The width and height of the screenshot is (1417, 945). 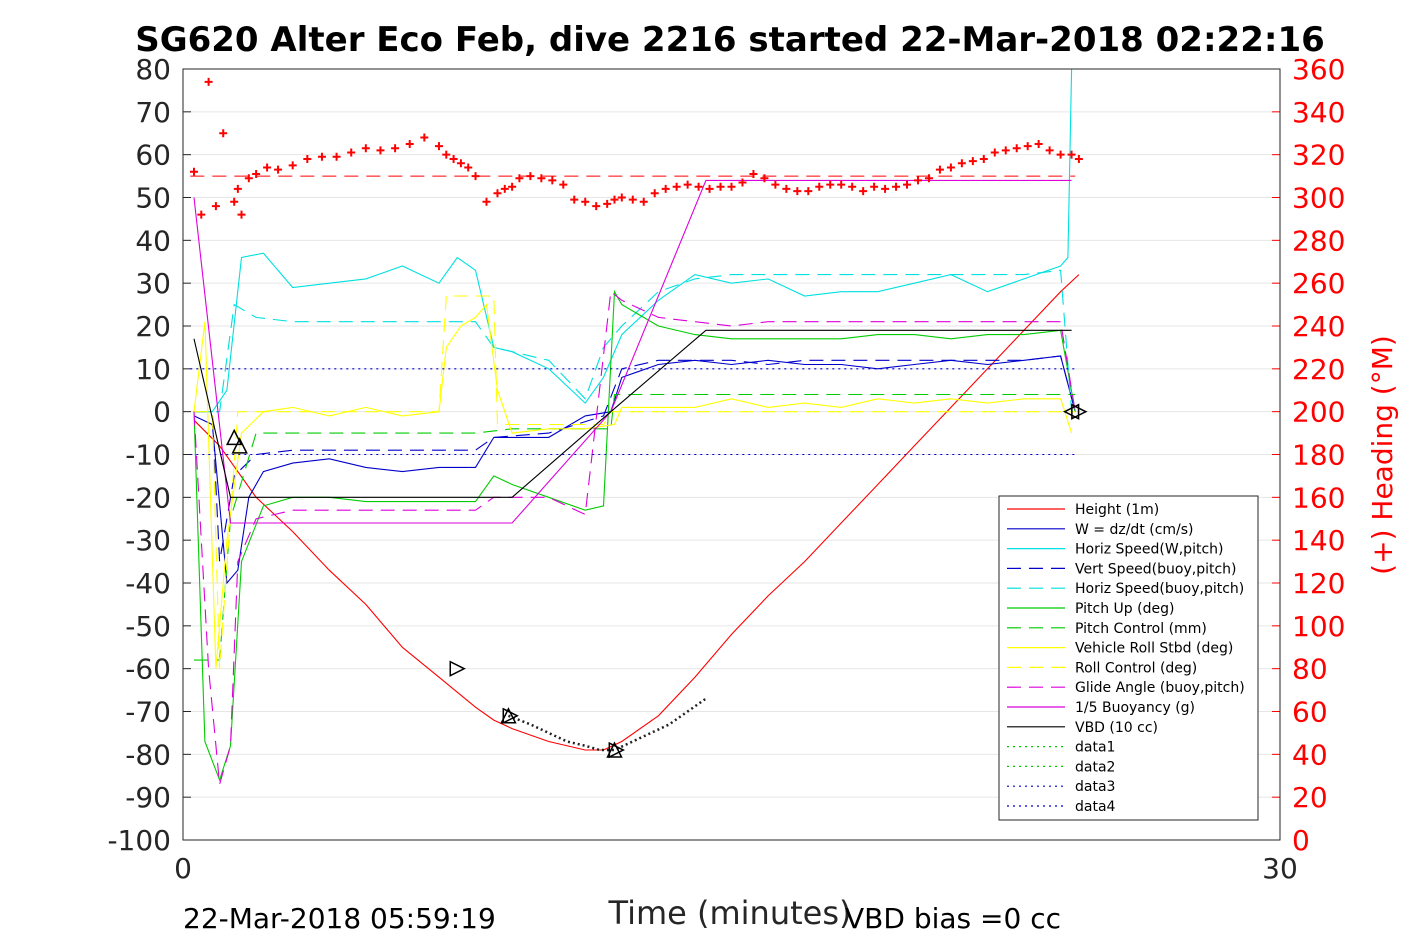 What do you see at coordinates (1382, 455) in the screenshot?
I see `y2-axis-label: (+) Heading (°M)` at bounding box center [1382, 455].